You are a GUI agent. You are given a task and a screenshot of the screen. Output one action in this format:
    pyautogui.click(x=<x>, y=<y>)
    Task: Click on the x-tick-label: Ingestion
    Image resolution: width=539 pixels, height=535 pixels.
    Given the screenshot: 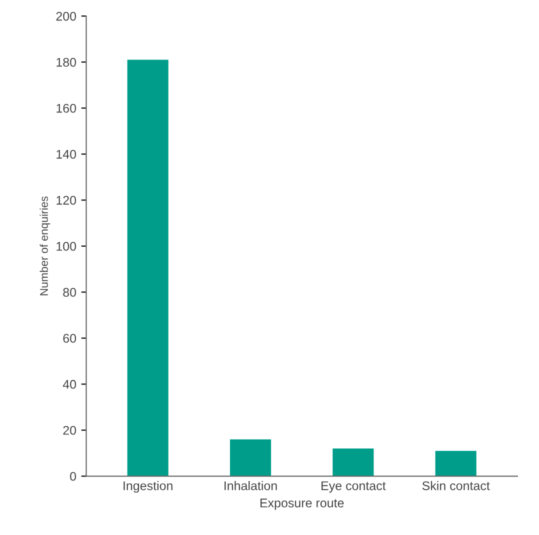 What is the action you would take?
    pyautogui.click(x=148, y=487)
    